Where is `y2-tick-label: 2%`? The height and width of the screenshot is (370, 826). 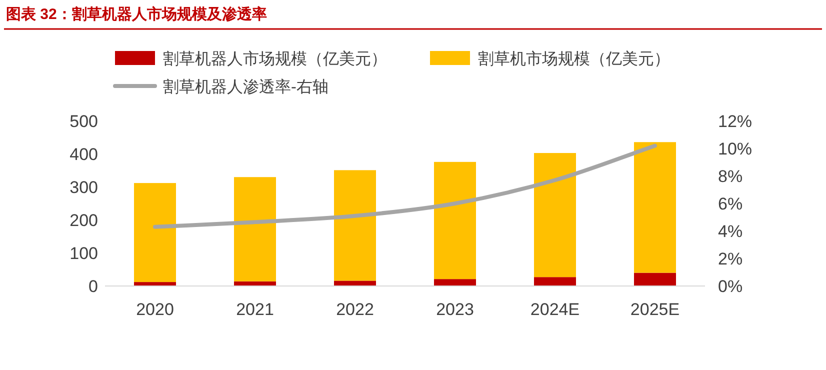
y2-tick-label: 2% is located at coordinates (730, 259).